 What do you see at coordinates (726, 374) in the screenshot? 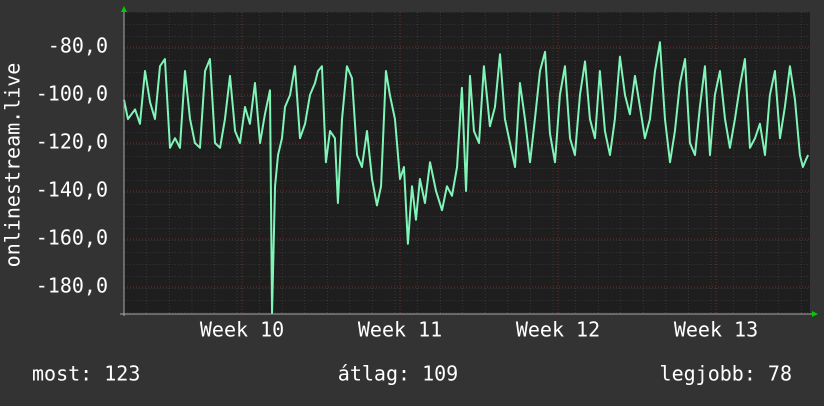
I see `footer-best: legjobb: 78` at bounding box center [726, 374].